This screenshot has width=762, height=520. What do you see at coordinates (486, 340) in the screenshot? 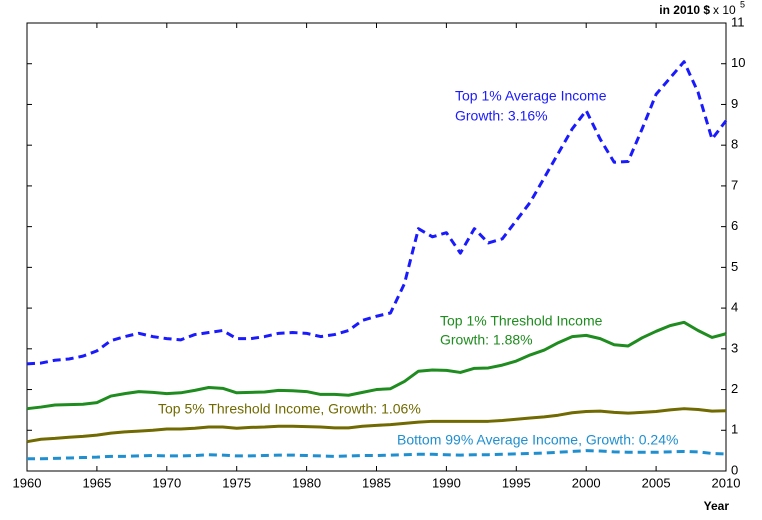
I see `series-note: Growth: 1.88%` at bounding box center [486, 340].